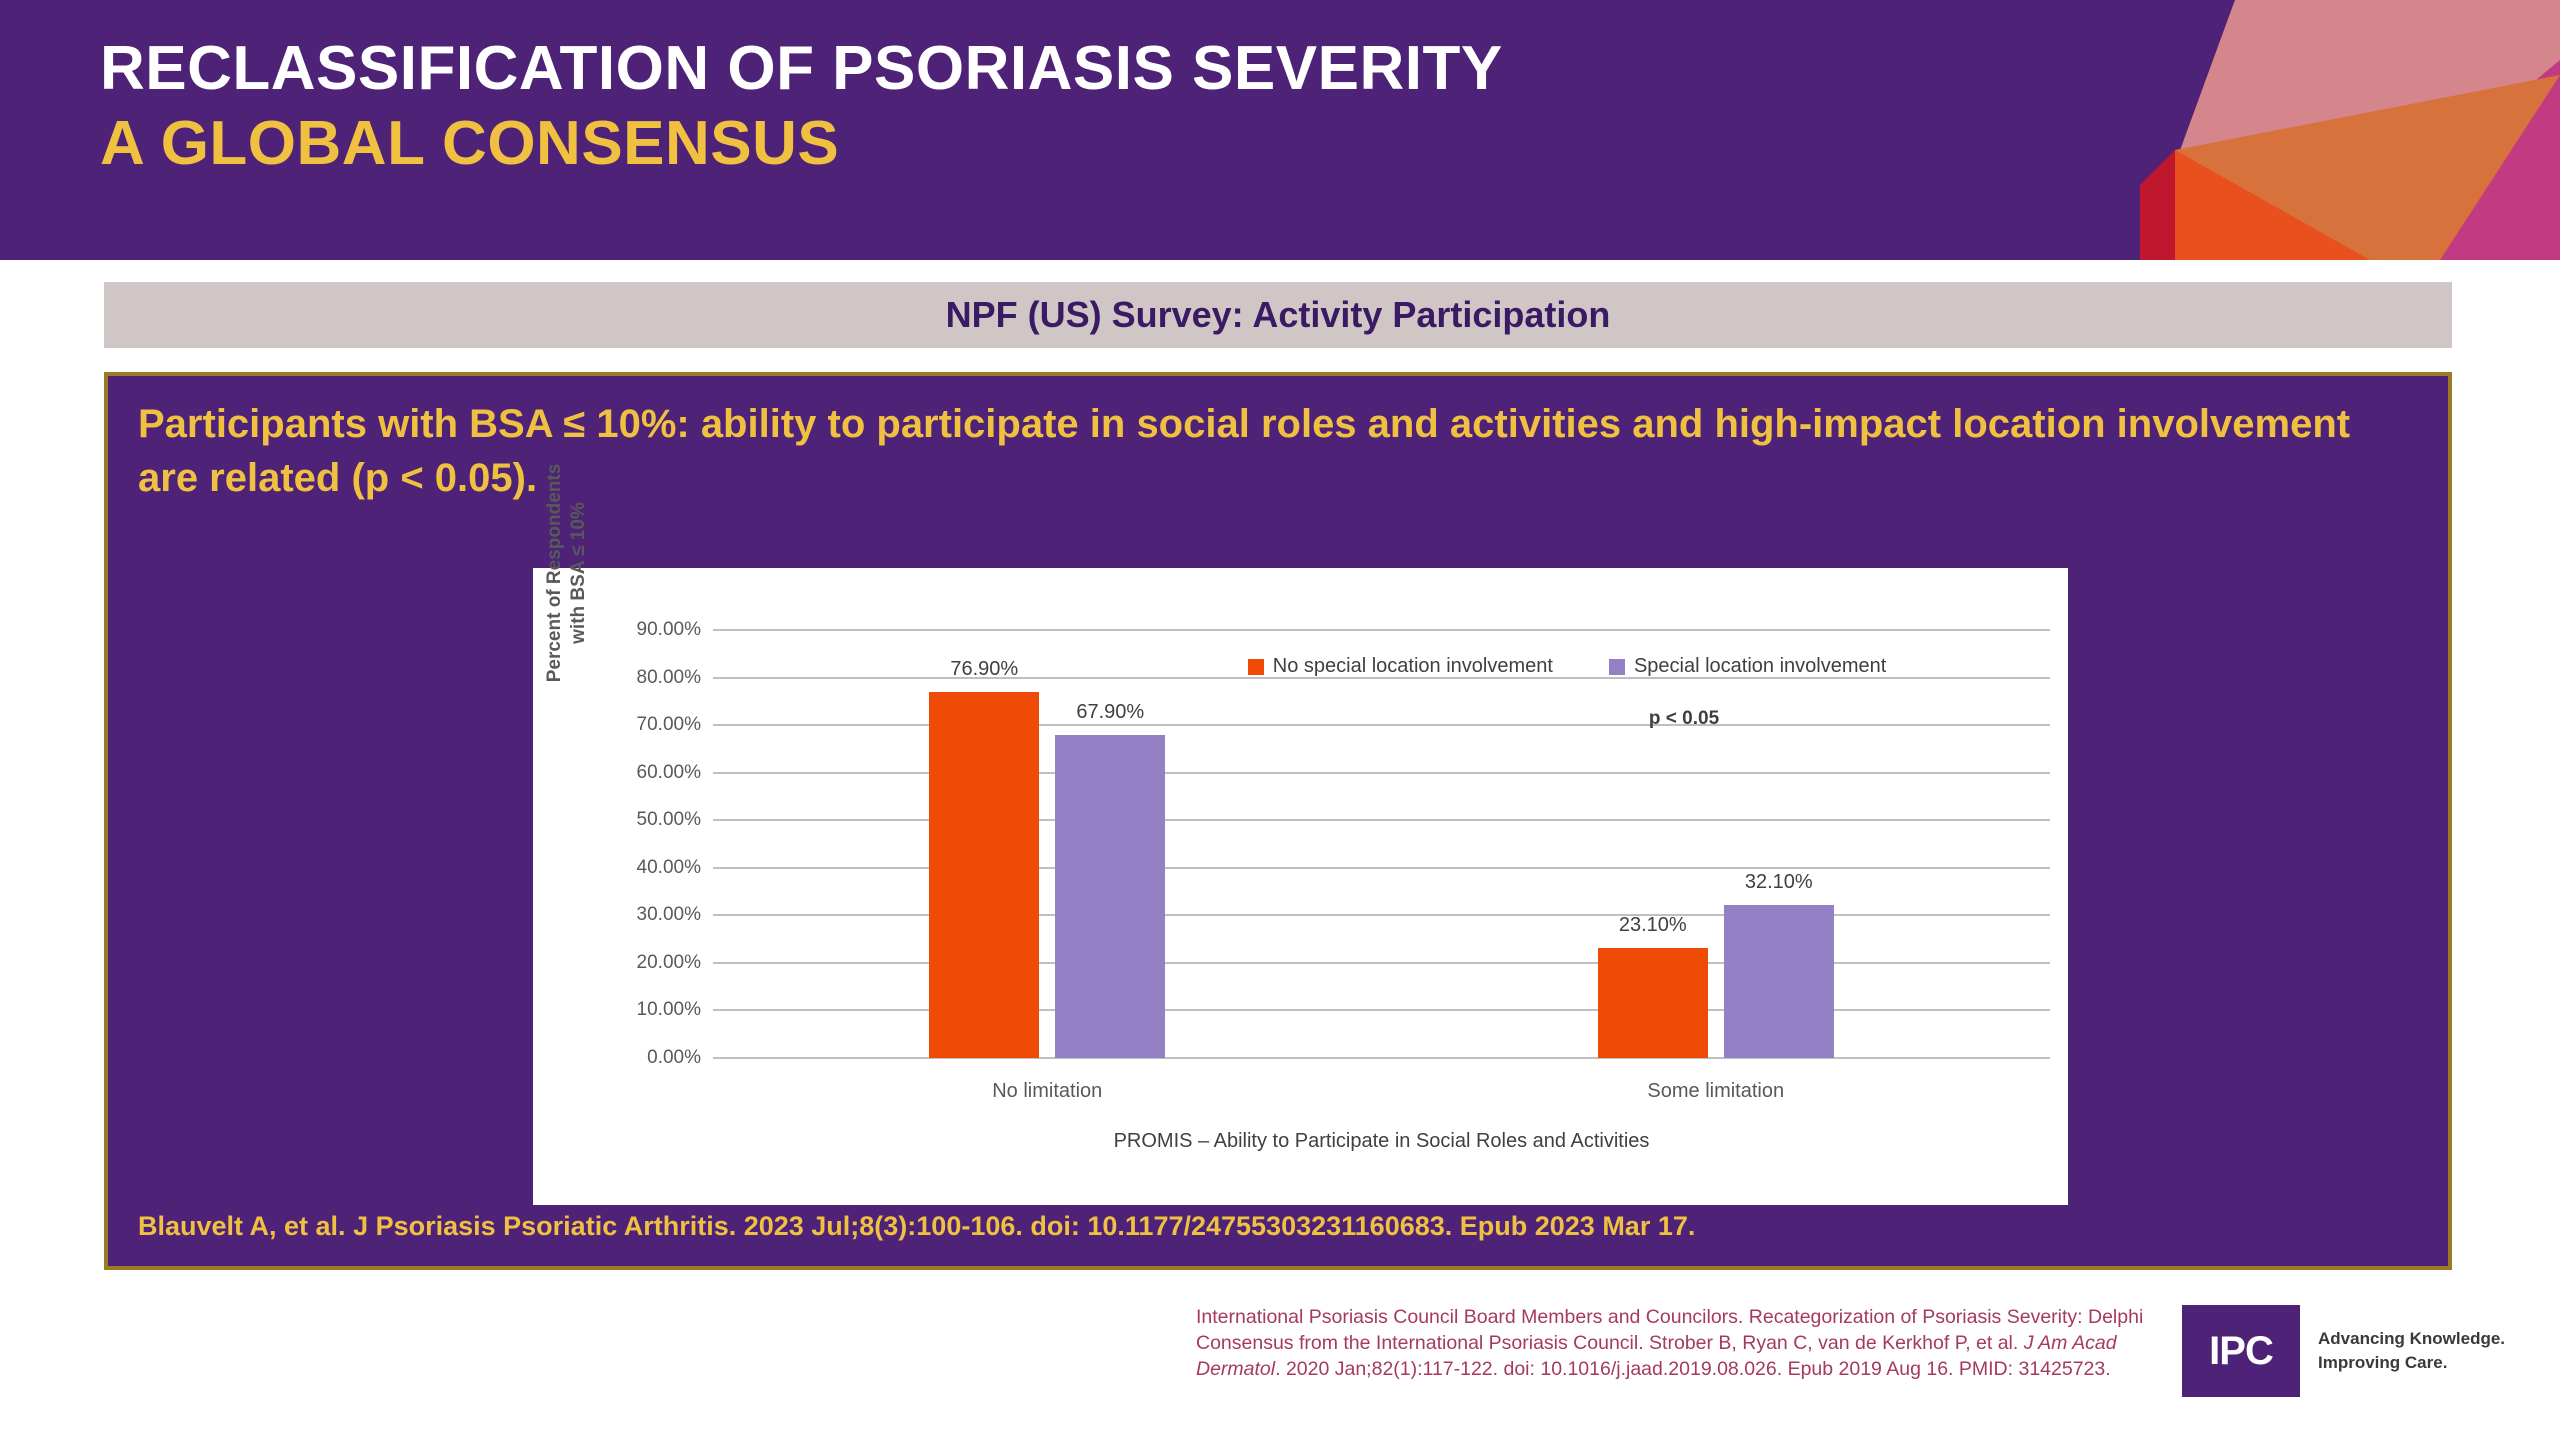 The width and height of the screenshot is (2560, 1440). I want to click on chart-legend-label: No special location involvement, so click(1412, 666).